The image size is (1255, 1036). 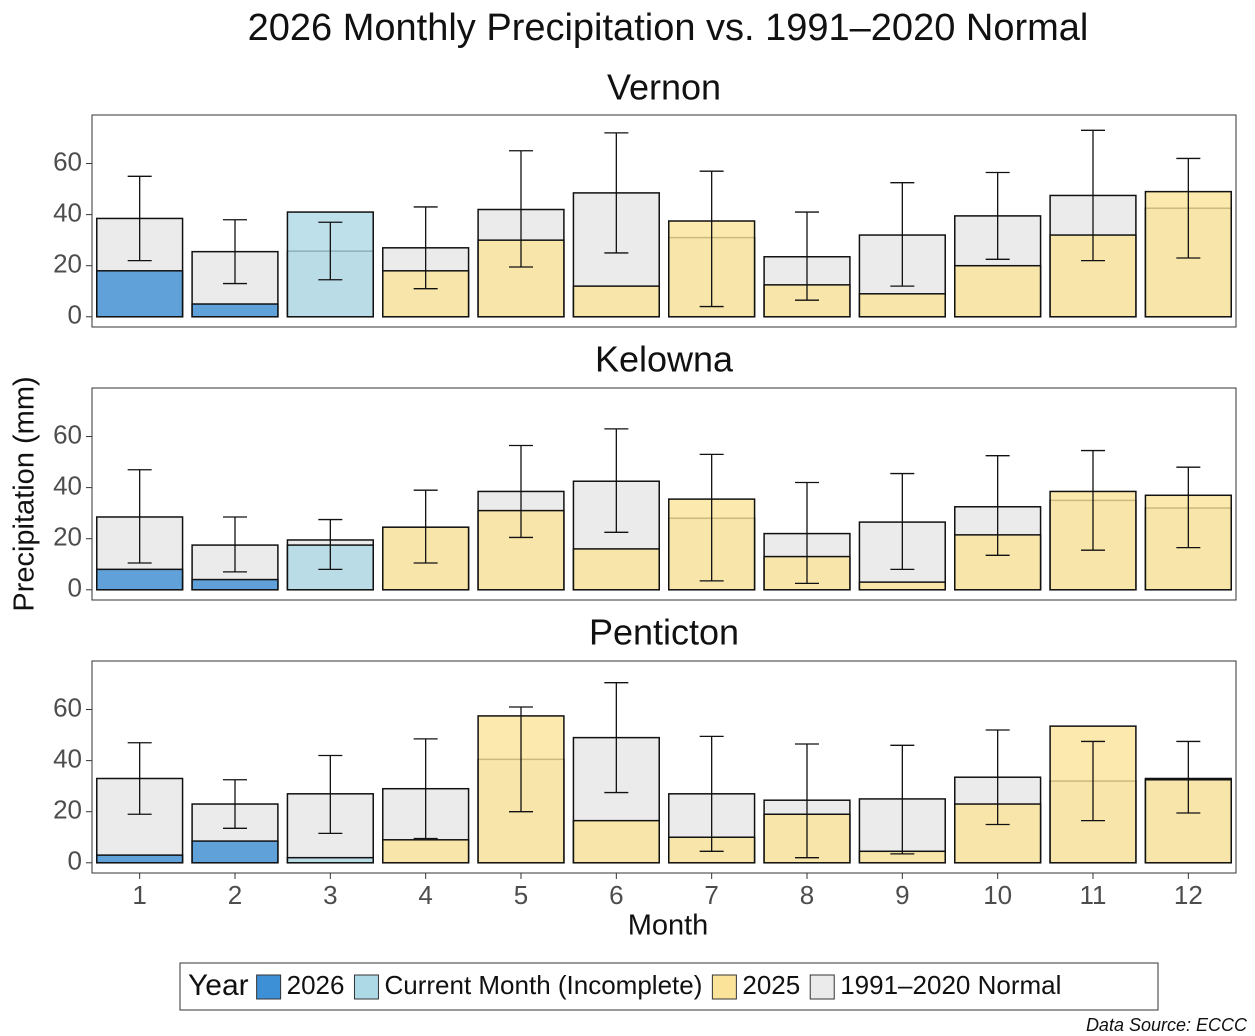 I want to click on panel-title: Vernon, so click(x=664, y=87).